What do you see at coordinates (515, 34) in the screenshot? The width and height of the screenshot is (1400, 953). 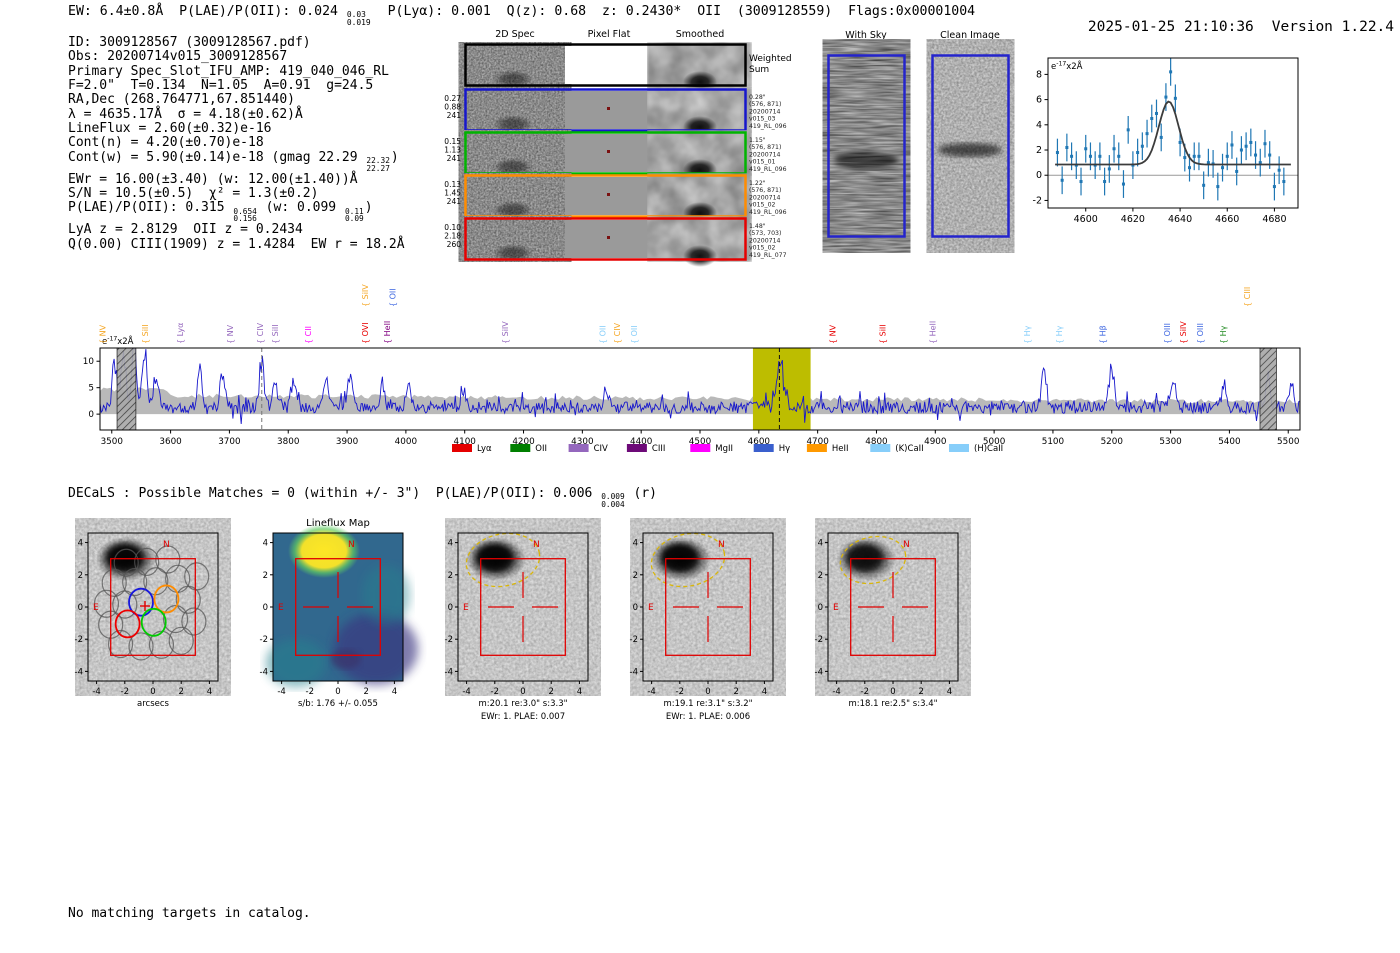 I see `spec2d-col-header: 2D Spec` at bounding box center [515, 34].